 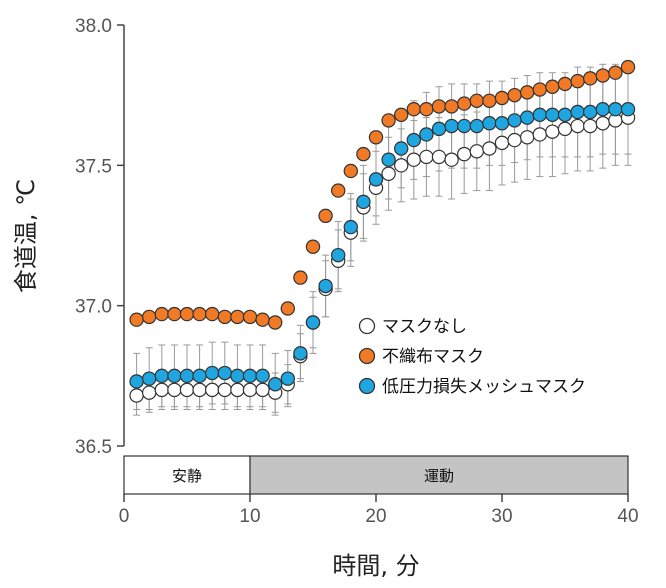 I want to click on x-tick-label: 20, so click(x=375, y=516).